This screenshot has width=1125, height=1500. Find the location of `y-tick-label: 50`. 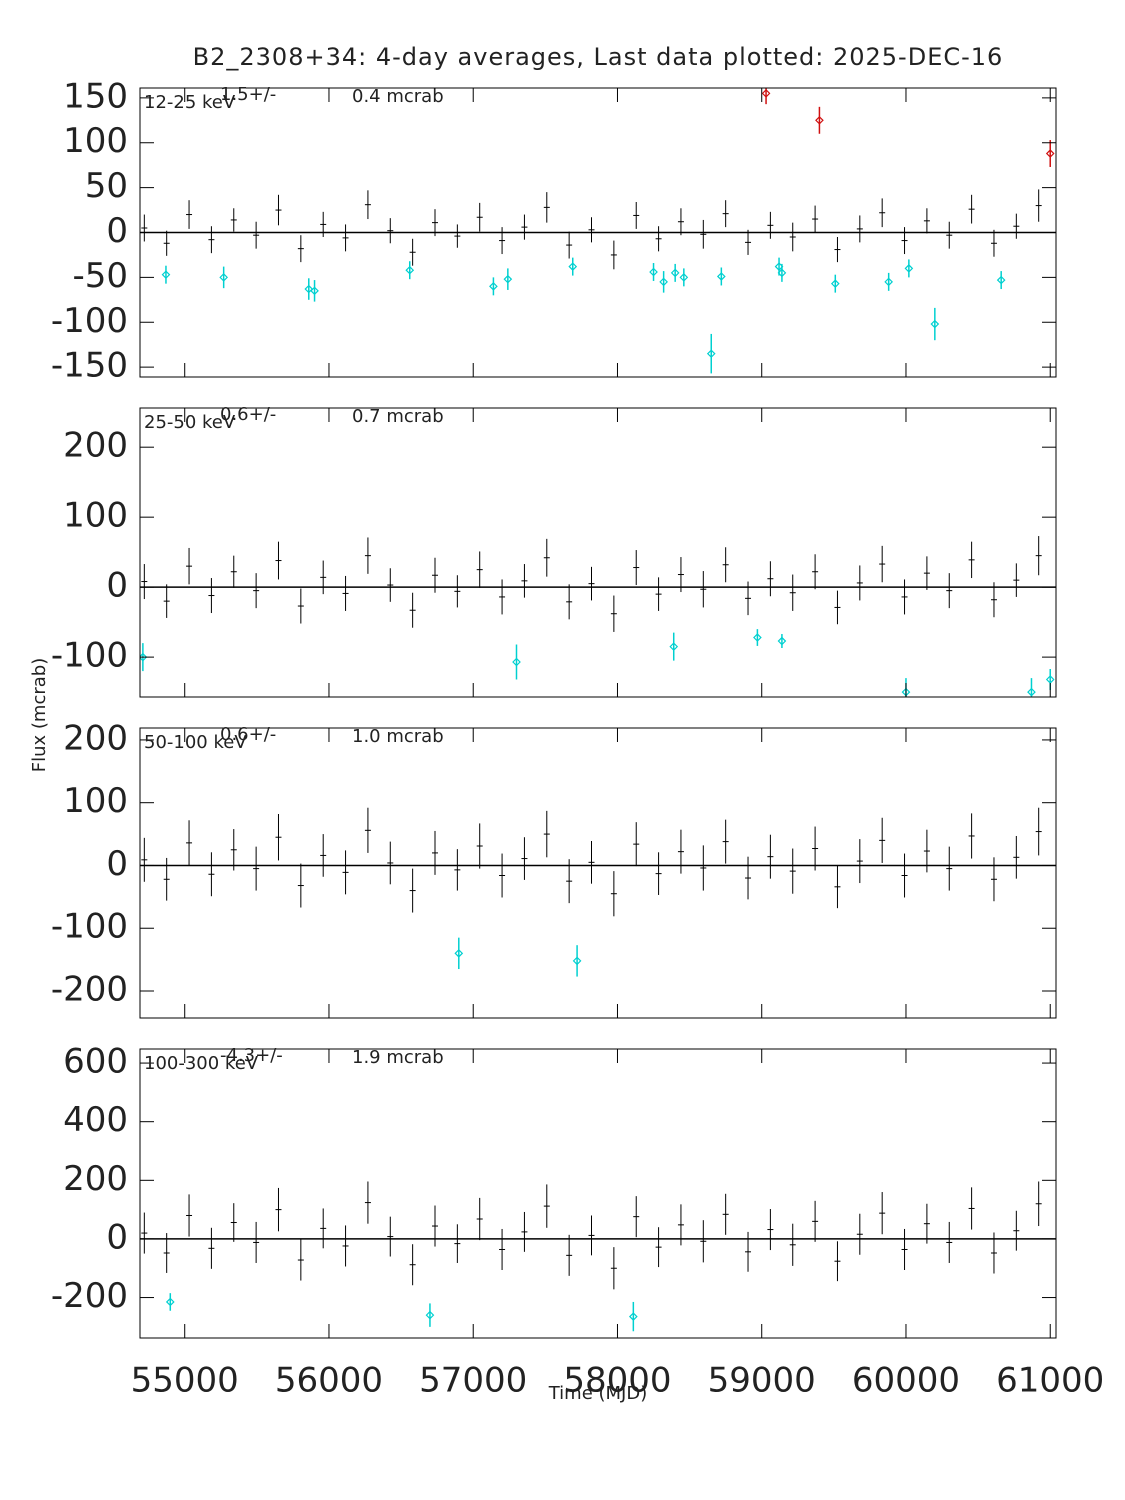

y-tick-label: 50 is located at coordinates (106, 186).